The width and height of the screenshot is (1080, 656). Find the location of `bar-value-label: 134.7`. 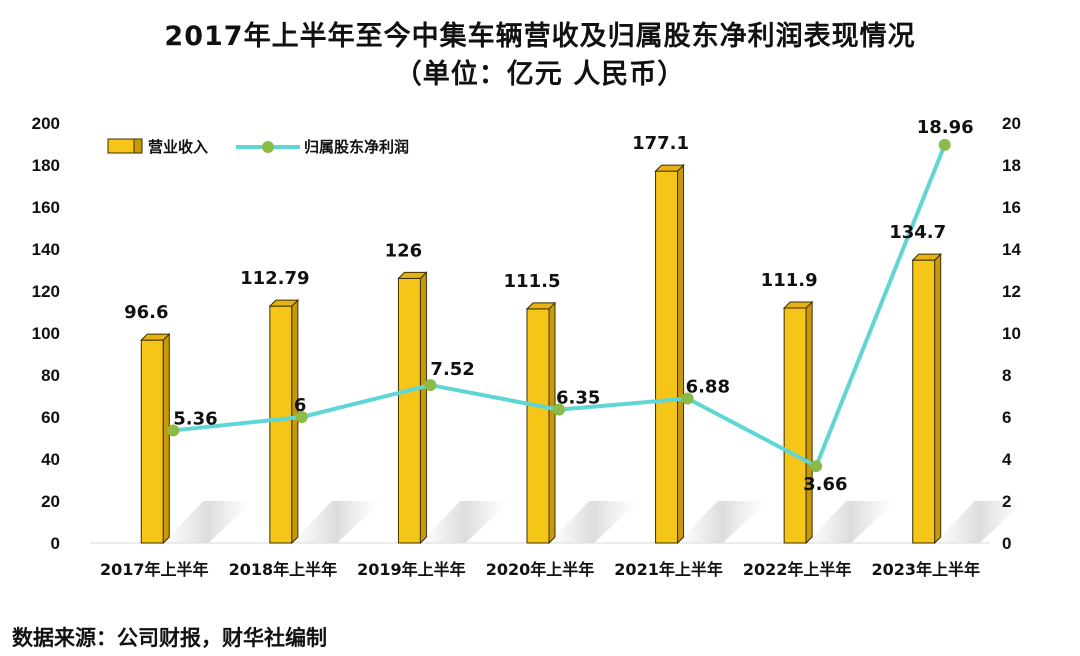

bar-value-label: 134.7 is located at coordinates (917, 232).